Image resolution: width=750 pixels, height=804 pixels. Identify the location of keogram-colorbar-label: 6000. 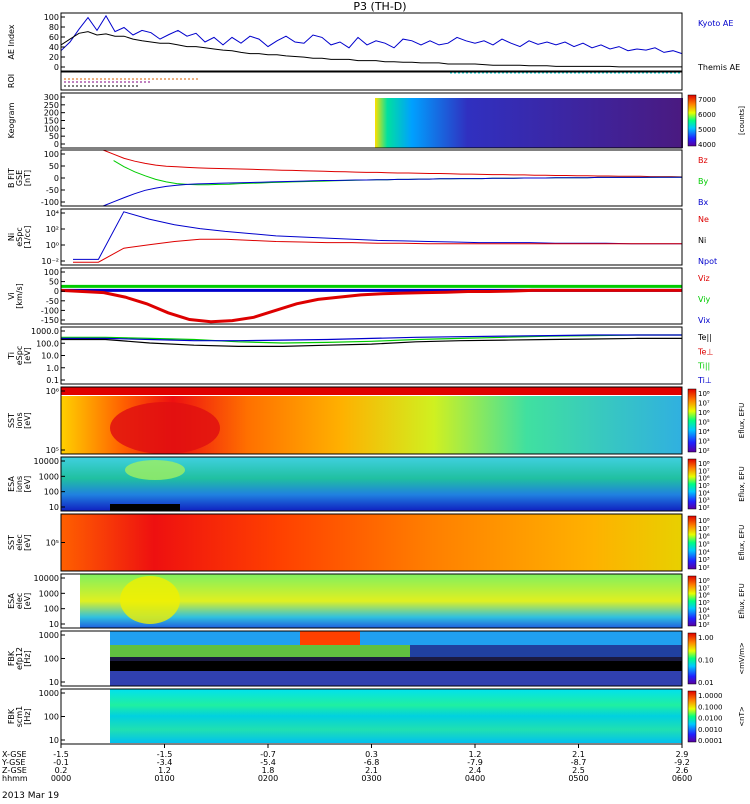
(707, 115).